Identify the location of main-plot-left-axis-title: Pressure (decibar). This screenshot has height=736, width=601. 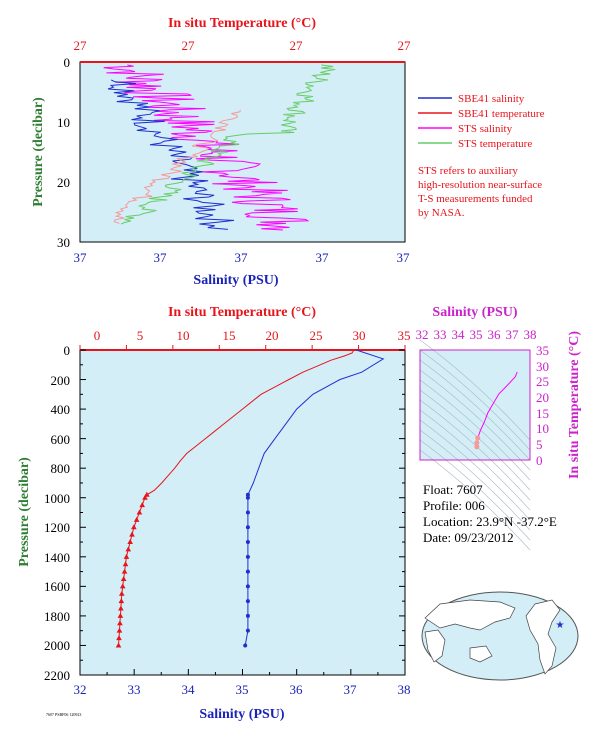
(24, 512).